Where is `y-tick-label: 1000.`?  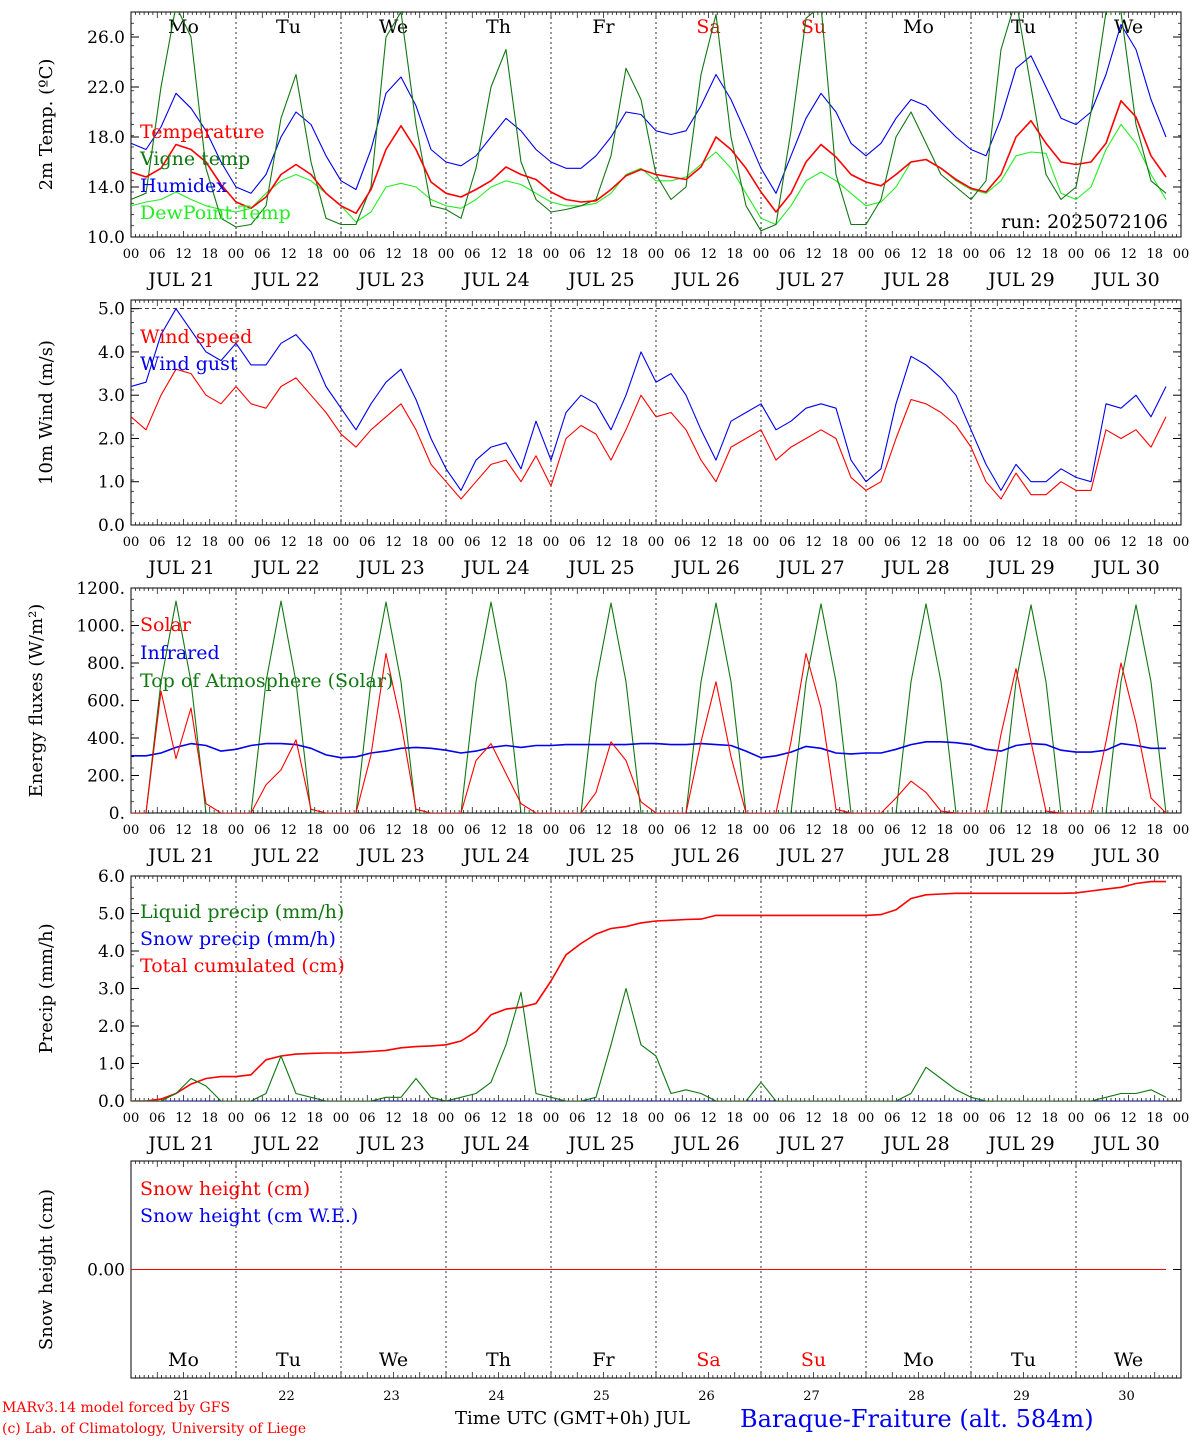
y-tick-label: 1000. is located at coordinates (100, 627).